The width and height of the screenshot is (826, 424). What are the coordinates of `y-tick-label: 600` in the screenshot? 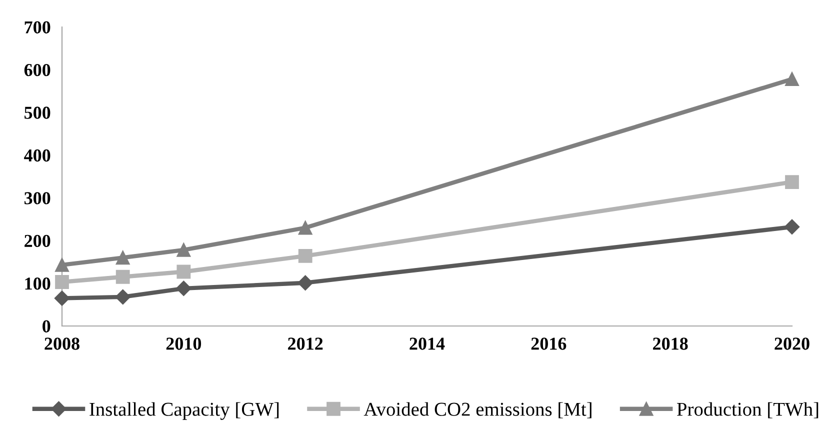 It's located at (37, 70).